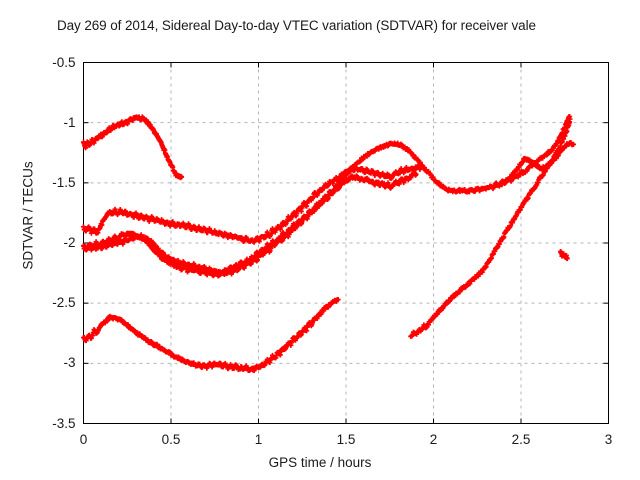 Image resolution: width=640 pixels, height=480 pixels. Describe the element at coordinates (83, 439) in the screenshot. I see `x-tick-label: 0` at that location.